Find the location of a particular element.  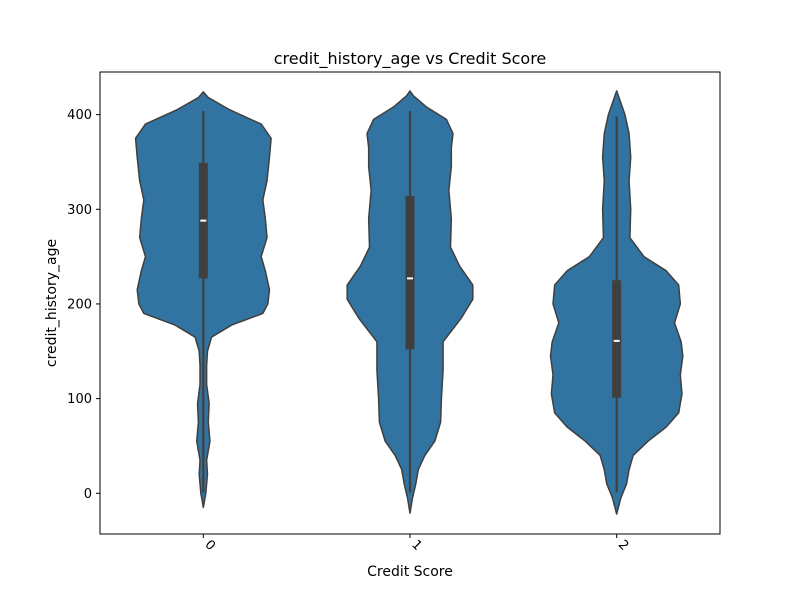

x-tick-label: 1 is located at coordinates (416, 545).